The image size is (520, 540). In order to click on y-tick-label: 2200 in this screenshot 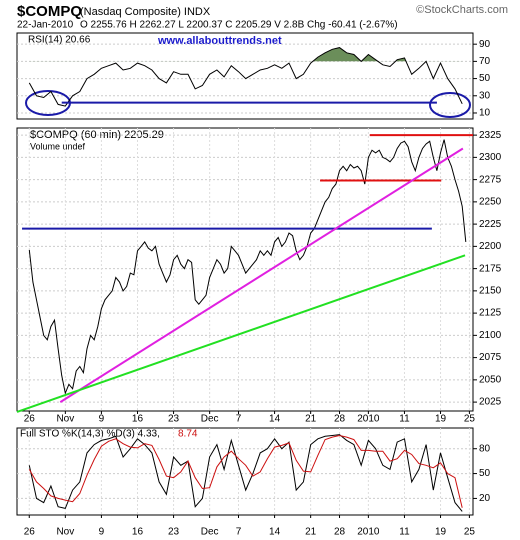, I will do `click(490, 246)`.